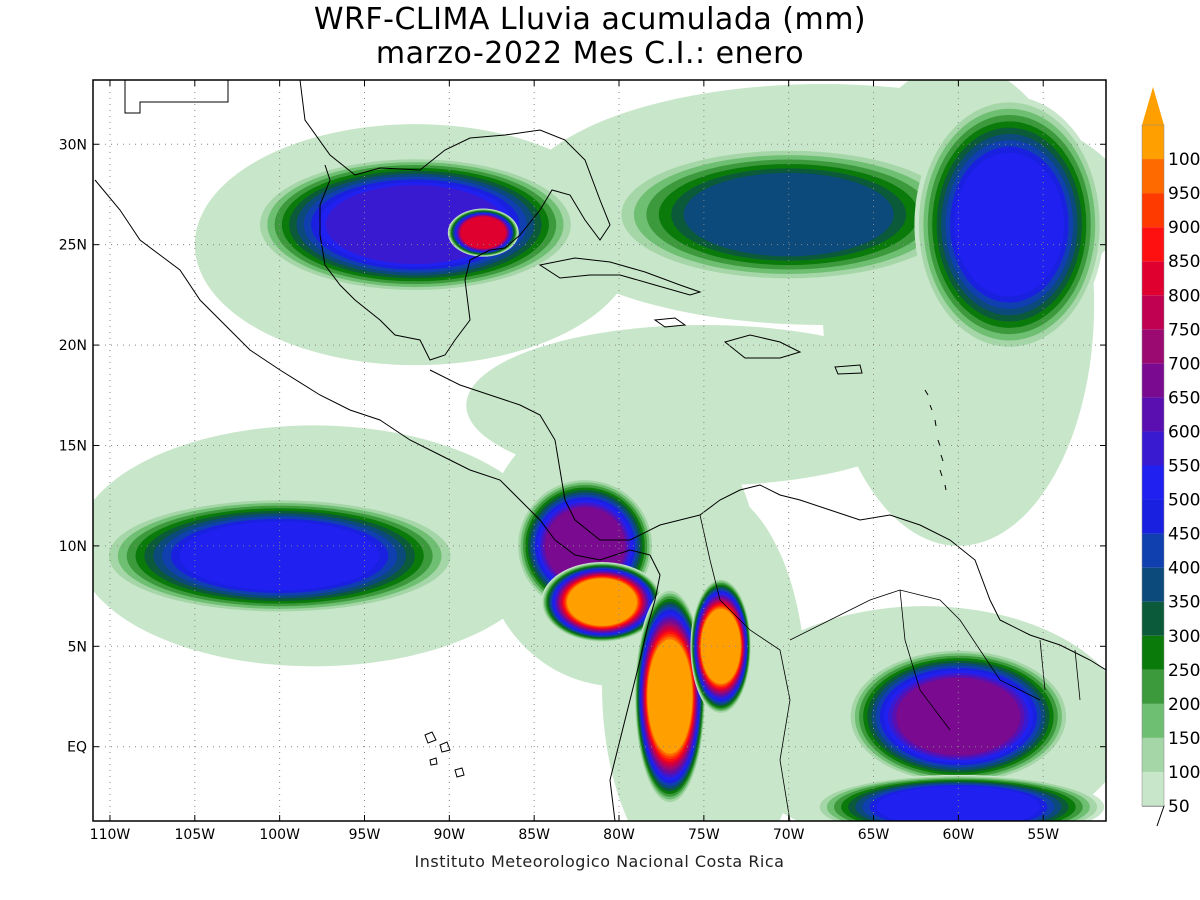 The image size is (1200, 900). What do you see at coordinates (590, 19) in the screenshot?
I see `map-title-line1: WRF-CLIMA Lluvia acumulada (mm)` at bounding box center [590, 19].